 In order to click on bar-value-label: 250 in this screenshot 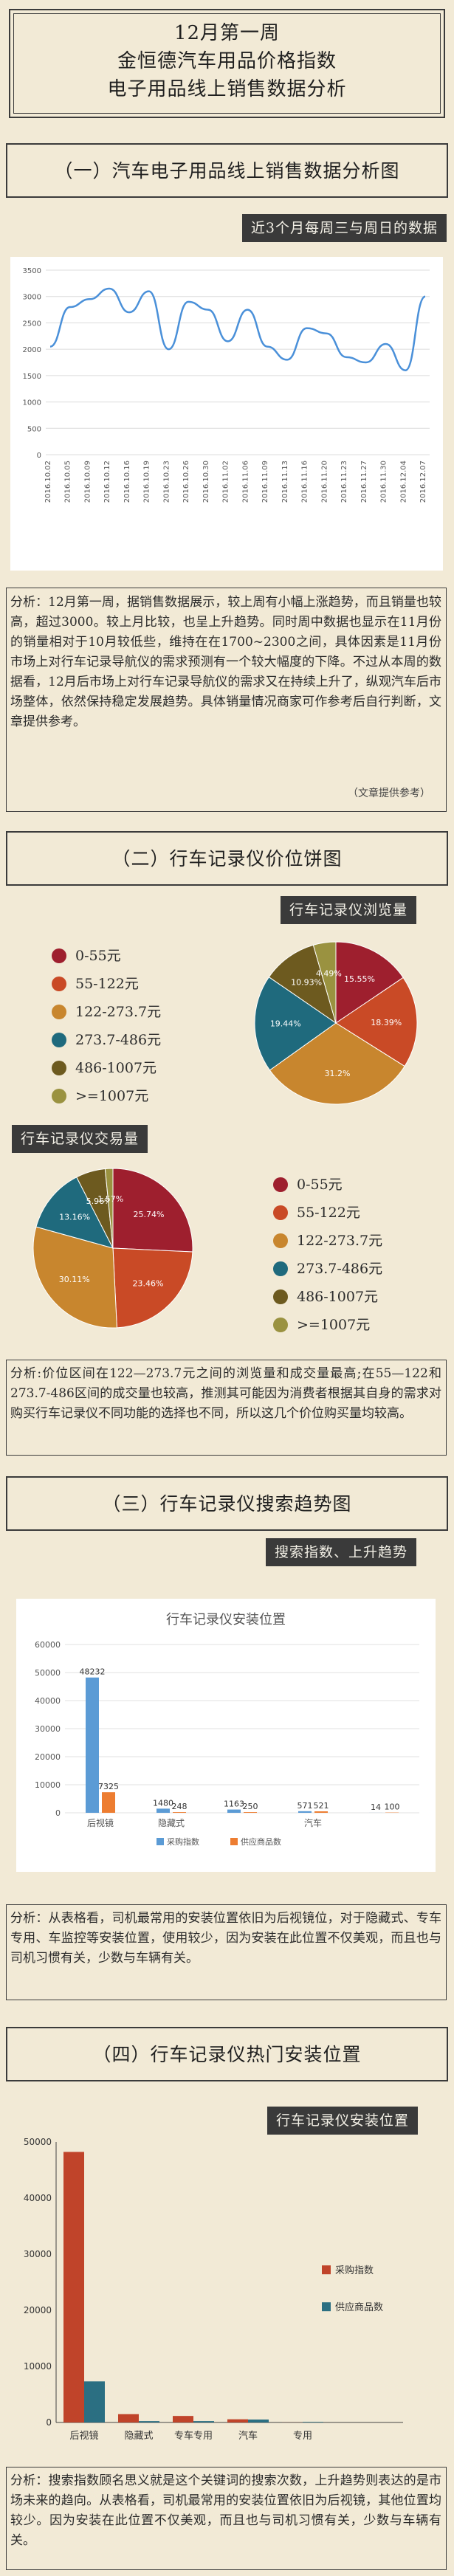, I will do `click(250, 1807)`.